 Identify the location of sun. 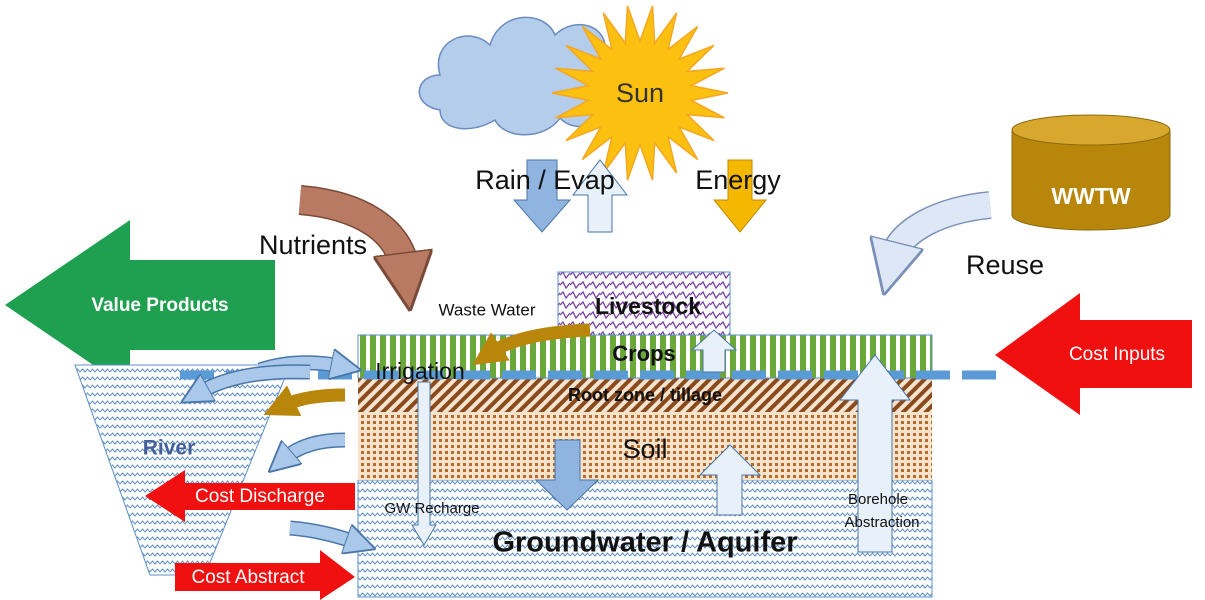
(640, 93).